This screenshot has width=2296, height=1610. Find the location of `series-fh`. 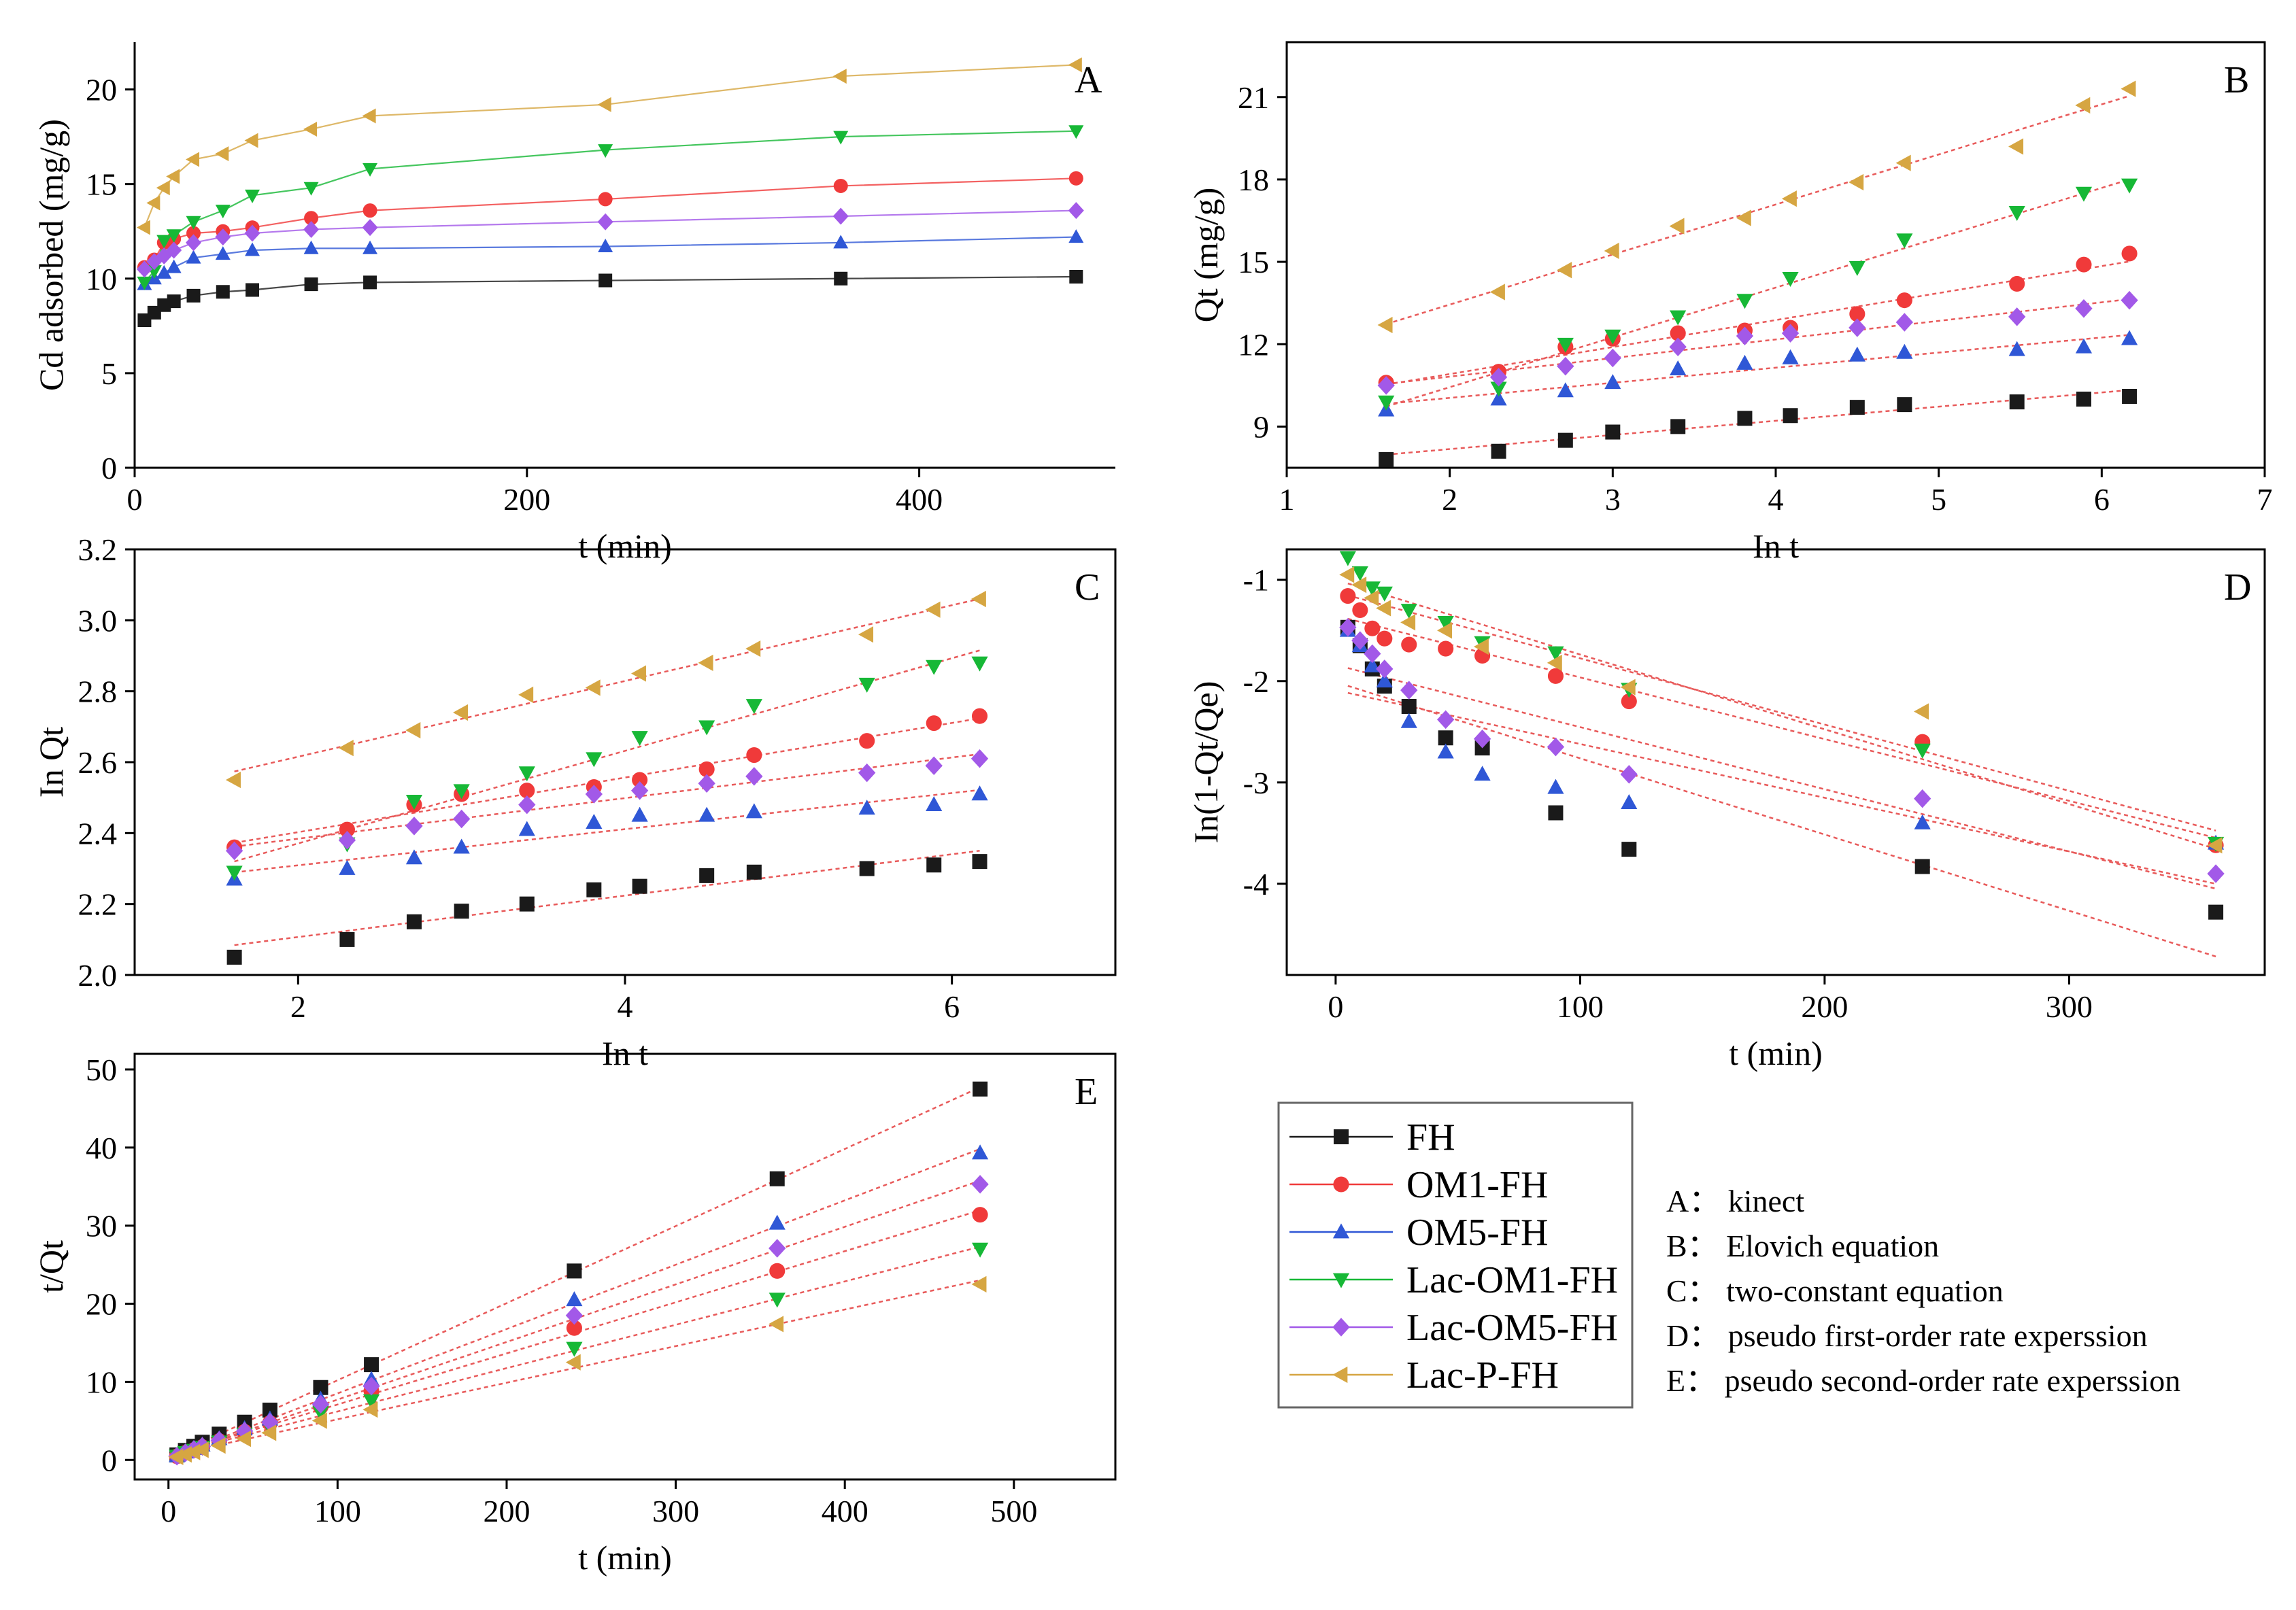

series-fh is located at coordinates (578, 1271).